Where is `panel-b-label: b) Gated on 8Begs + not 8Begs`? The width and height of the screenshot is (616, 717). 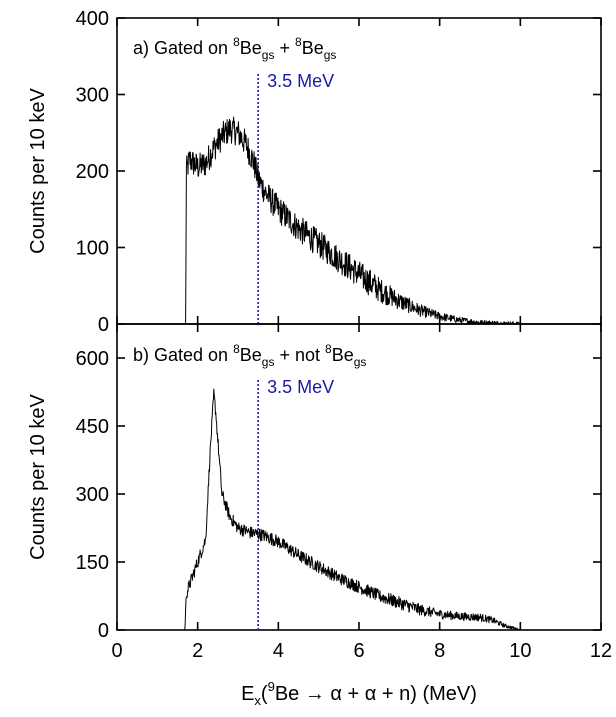
panel-b-label: b) Gated on 8Begs + not 8Begs is located at coordinates (249, 355).